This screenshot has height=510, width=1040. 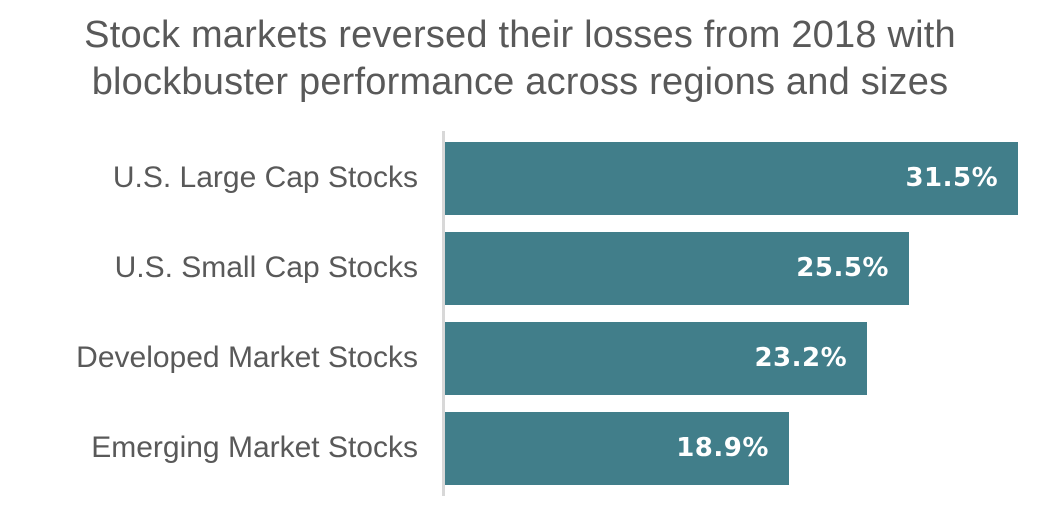 I want to click on category-label-emerging-market: Emerging Market Stocks, so click(x=254, y=447).